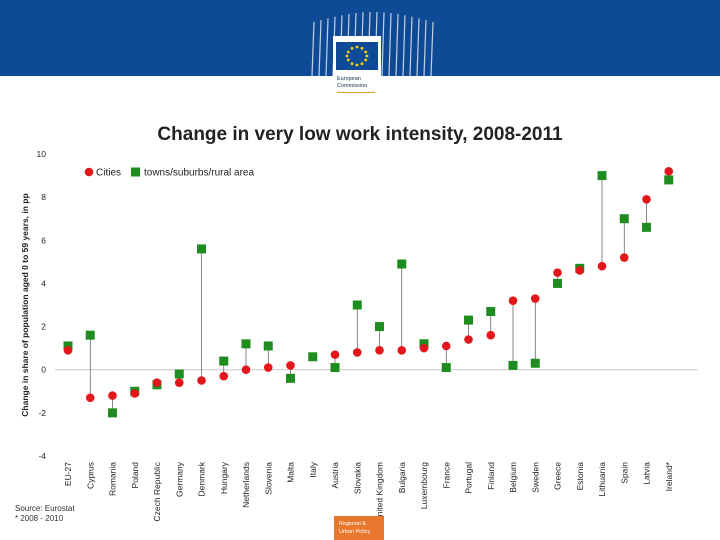 The height and width of the screenshot is (540, 720). I want to click on category-label: Luxembourg, so click(424, 486).